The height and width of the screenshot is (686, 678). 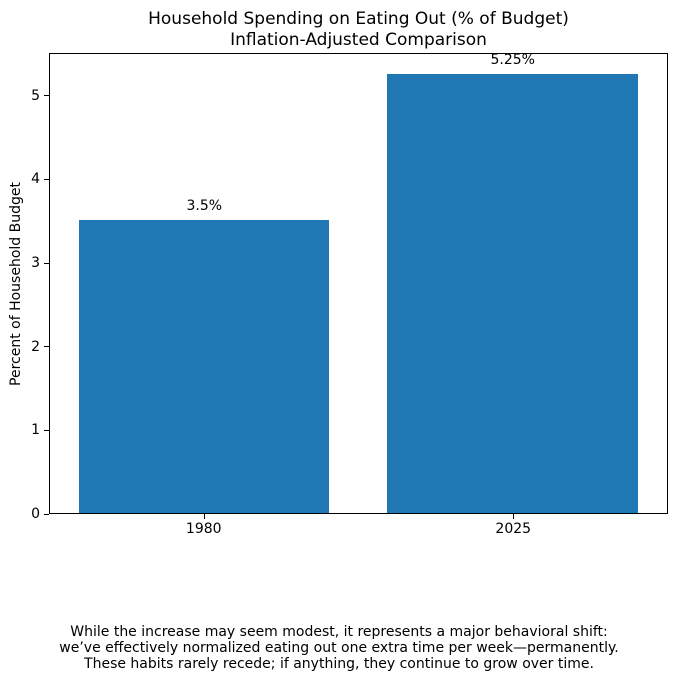 What do you see at coordinates (203, 529) in the screenshot?
I see `x-tick-label-1980: 1980` at bounding box center [203, 529].